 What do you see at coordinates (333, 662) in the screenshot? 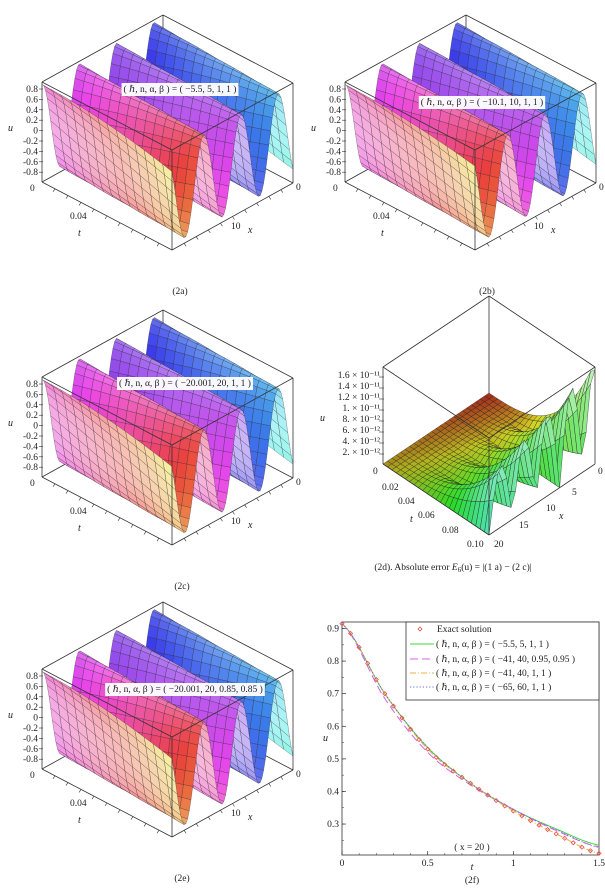
I see `y-tick-label: 0.8` at bounding box center [333, 662].